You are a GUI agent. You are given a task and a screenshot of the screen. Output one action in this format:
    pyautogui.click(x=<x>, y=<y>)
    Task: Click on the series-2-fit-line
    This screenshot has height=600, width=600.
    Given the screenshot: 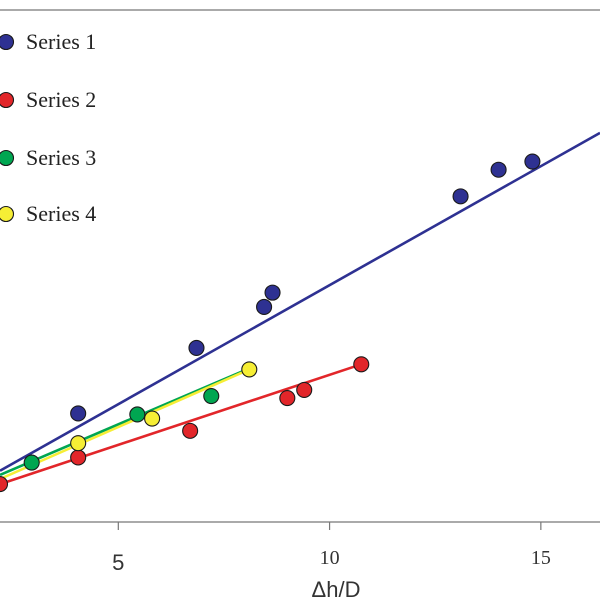 What is the action you would take?
    pyautogui.click(x=181, y=424)
    